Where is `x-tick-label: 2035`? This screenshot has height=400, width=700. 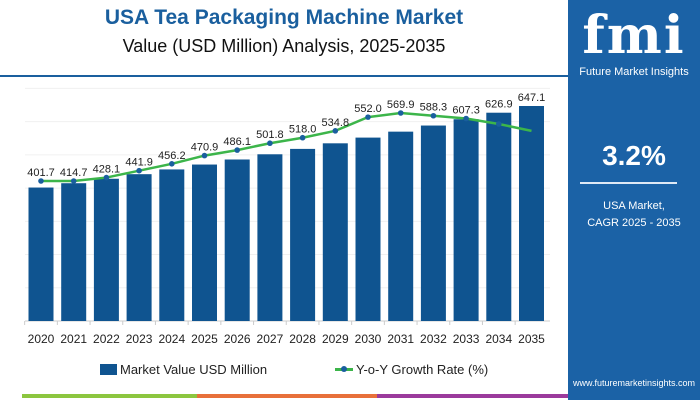
x-tick-label: 2035 is located at coordinates (531, 339).